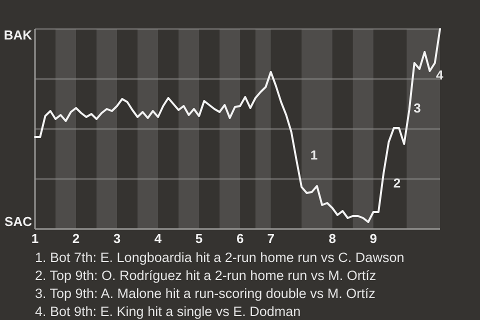  Describe the element at coordinates (158, 238) in the screenshot. I see `x-tick-label: 4` at that location.